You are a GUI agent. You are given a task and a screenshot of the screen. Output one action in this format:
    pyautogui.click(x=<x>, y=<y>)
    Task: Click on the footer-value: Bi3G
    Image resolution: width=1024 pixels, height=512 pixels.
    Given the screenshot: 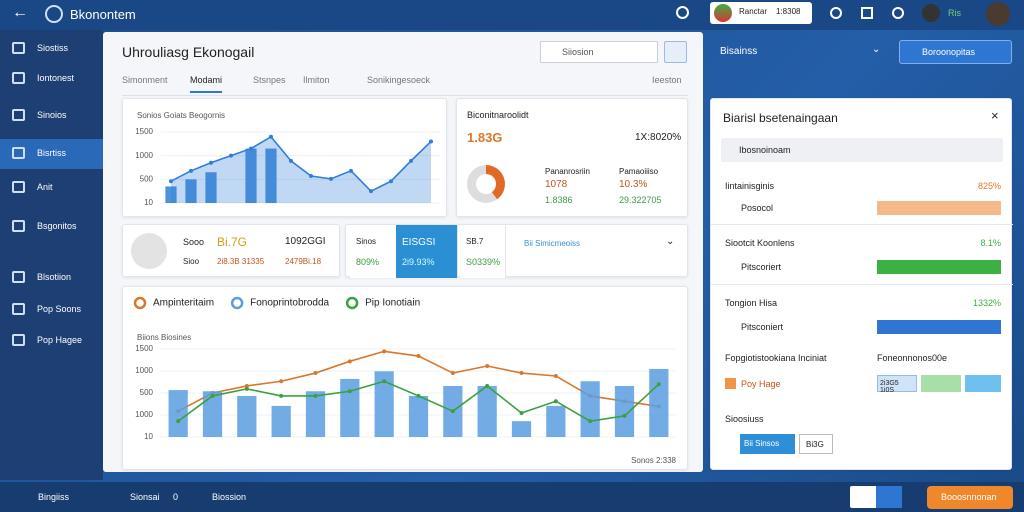 What is the action you would take?
    pyautogui.click(x=816, y=444)
    